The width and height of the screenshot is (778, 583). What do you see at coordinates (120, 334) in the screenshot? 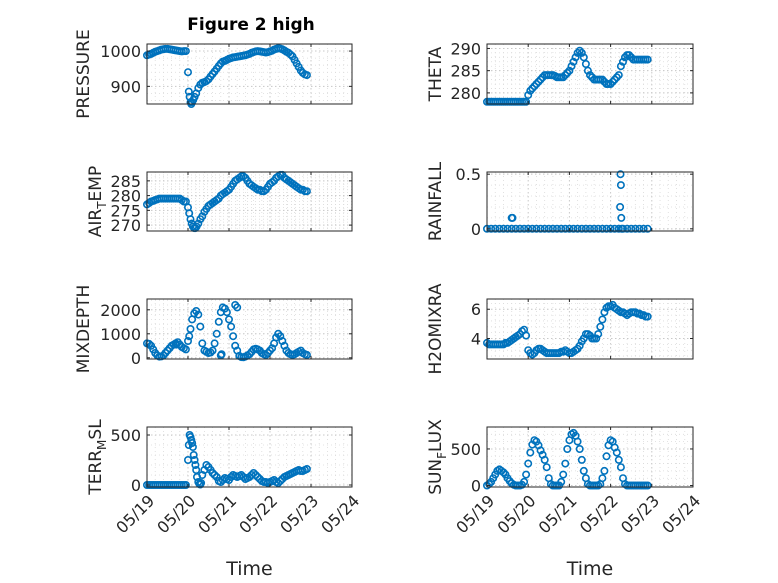
I see `y-tick-label: 1000` at bounding box center [120, 334].